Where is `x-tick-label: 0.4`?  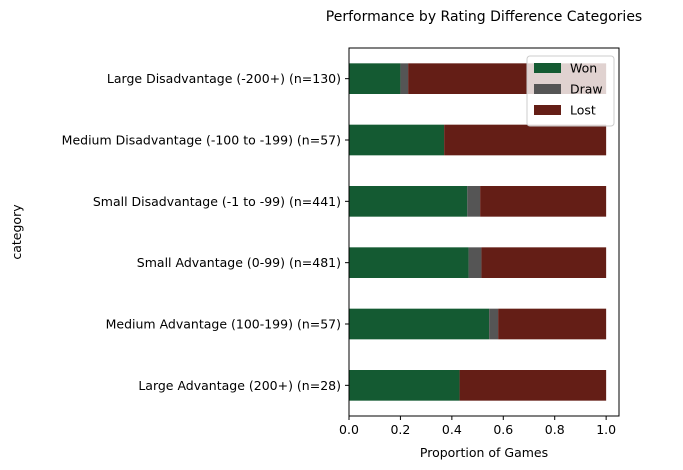 x-tick-label: 0.4 is located at coordinates (452, 429).